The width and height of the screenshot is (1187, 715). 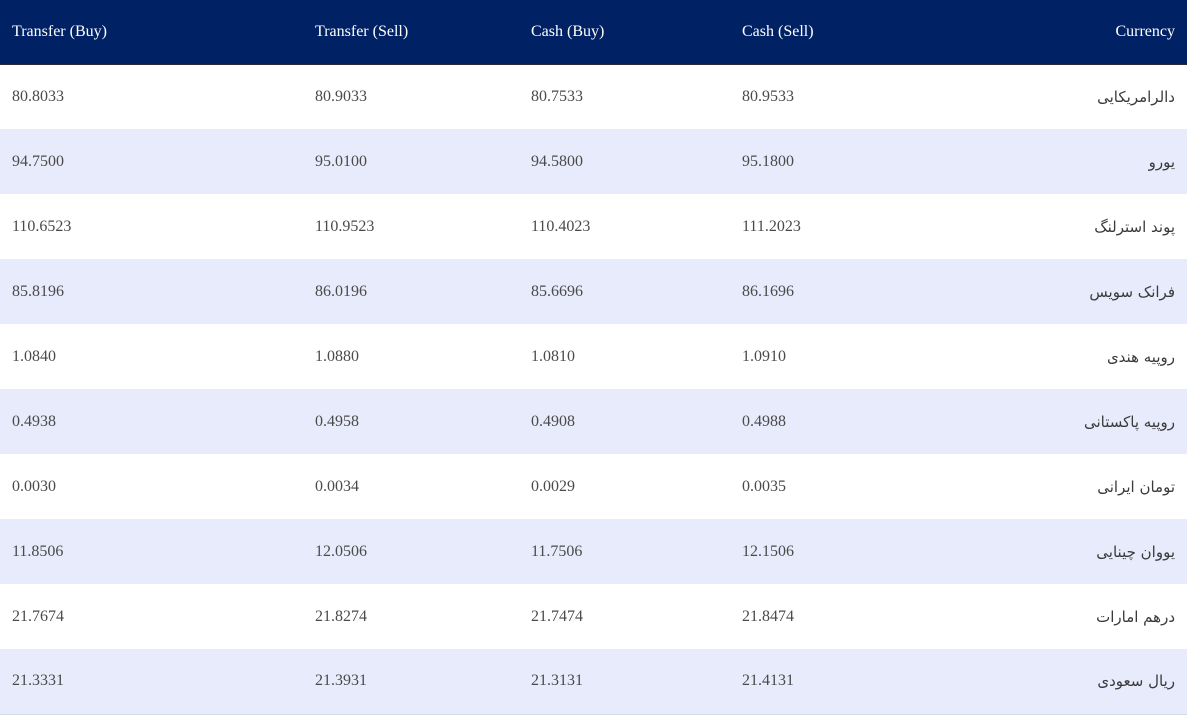 What do you see at coordinates (411, 32) in the screenshot?
I see `header-transfer-sell: Transfer (Sell)` at bounding box center [411, 32].